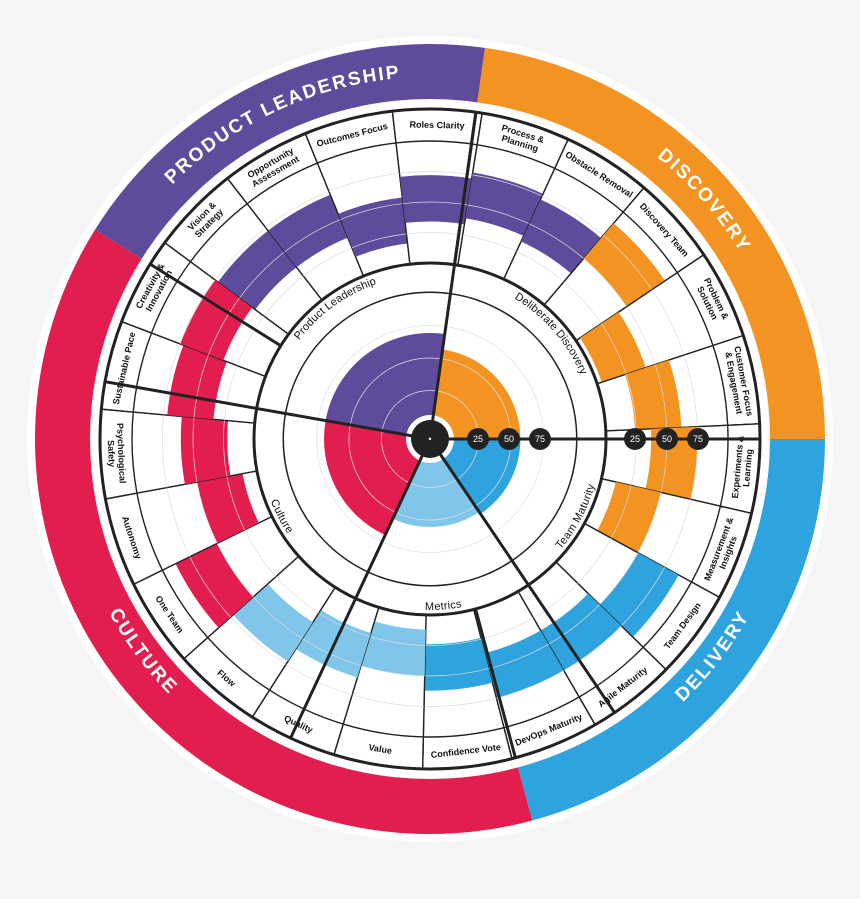 The image size is (860, 899). I want to click on segment-label: Experiments &Learning, so click(743, 467).